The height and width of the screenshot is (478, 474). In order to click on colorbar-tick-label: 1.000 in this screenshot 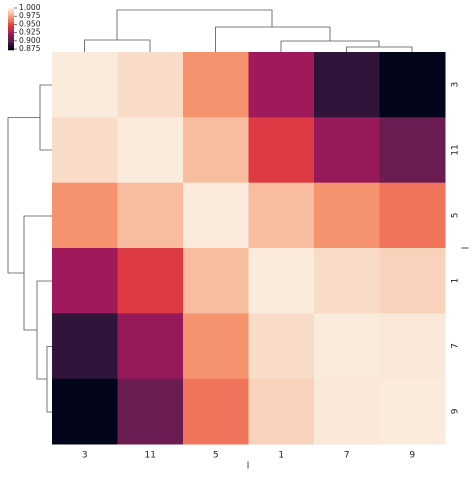, I will do `click(30, 7)`.